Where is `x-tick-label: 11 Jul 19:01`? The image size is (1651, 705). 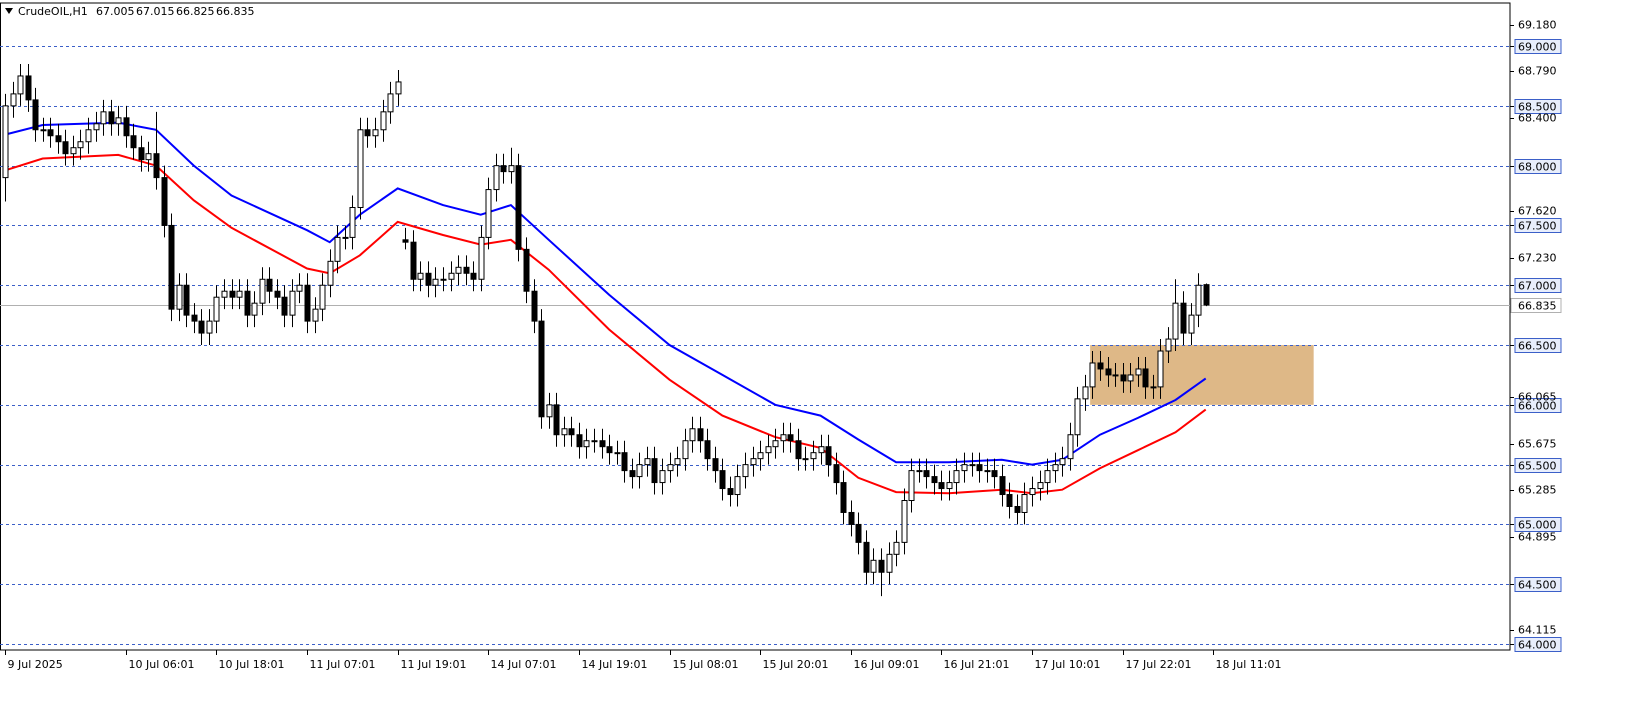 x-tick-label: 11 Jul 19:01 is located at coordinates (434, 664).